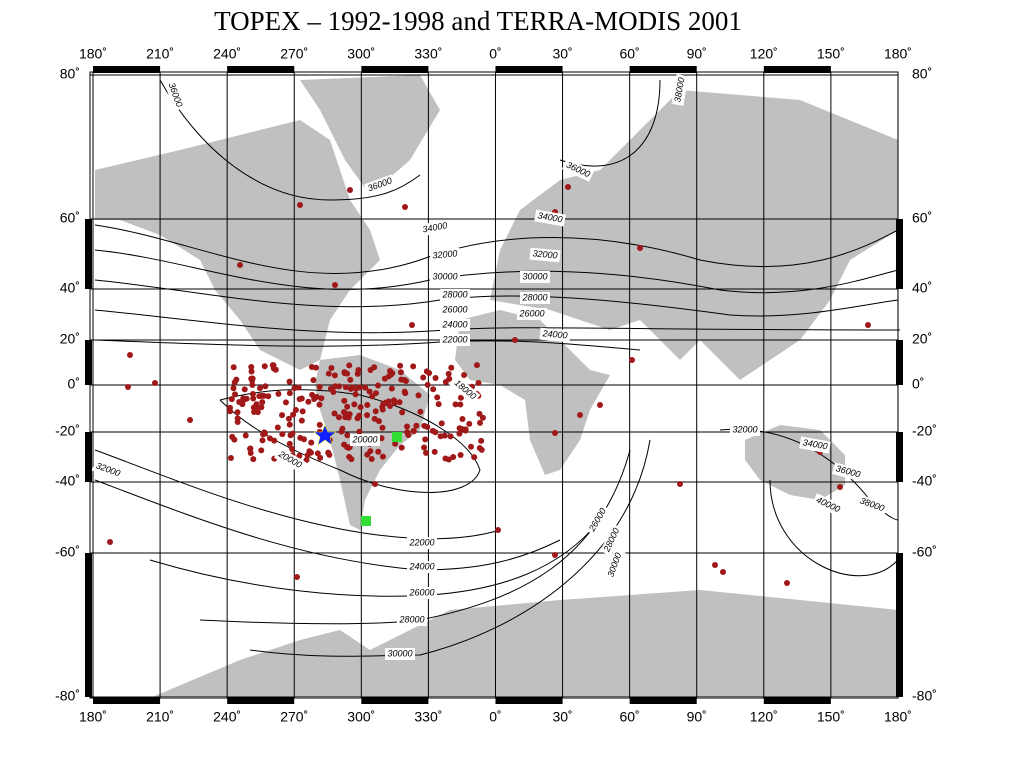 This screenshot has width=1024, height=773. I want to click on lat-label: -80˚, so click(67, 696).